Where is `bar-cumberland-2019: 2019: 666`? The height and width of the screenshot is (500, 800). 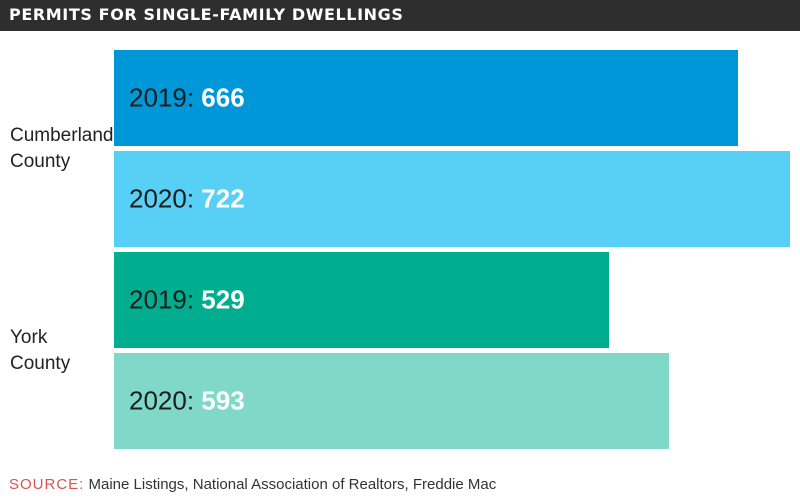 bar-cumberland-2019: 2019: 666 is located at coordinates (426, 98).